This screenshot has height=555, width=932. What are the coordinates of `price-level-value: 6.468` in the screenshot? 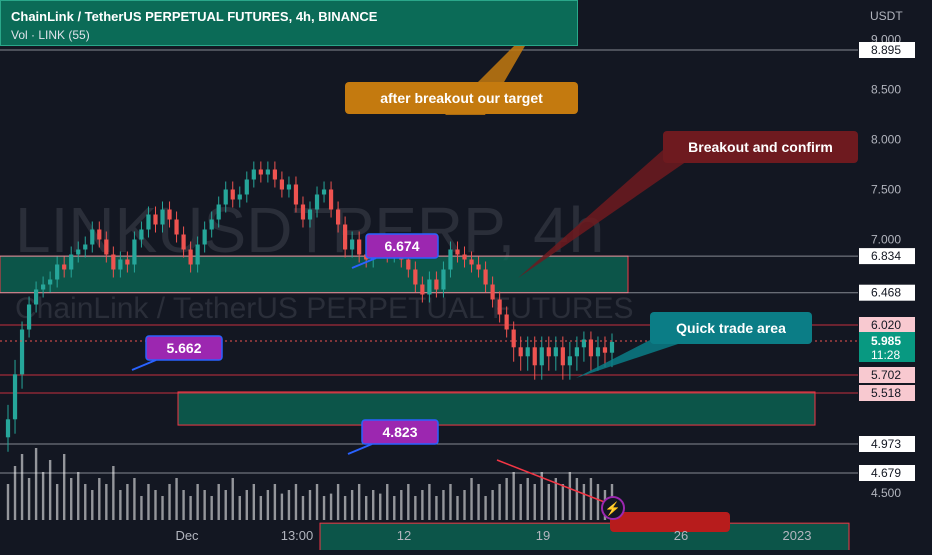 It's located at (886, 293).